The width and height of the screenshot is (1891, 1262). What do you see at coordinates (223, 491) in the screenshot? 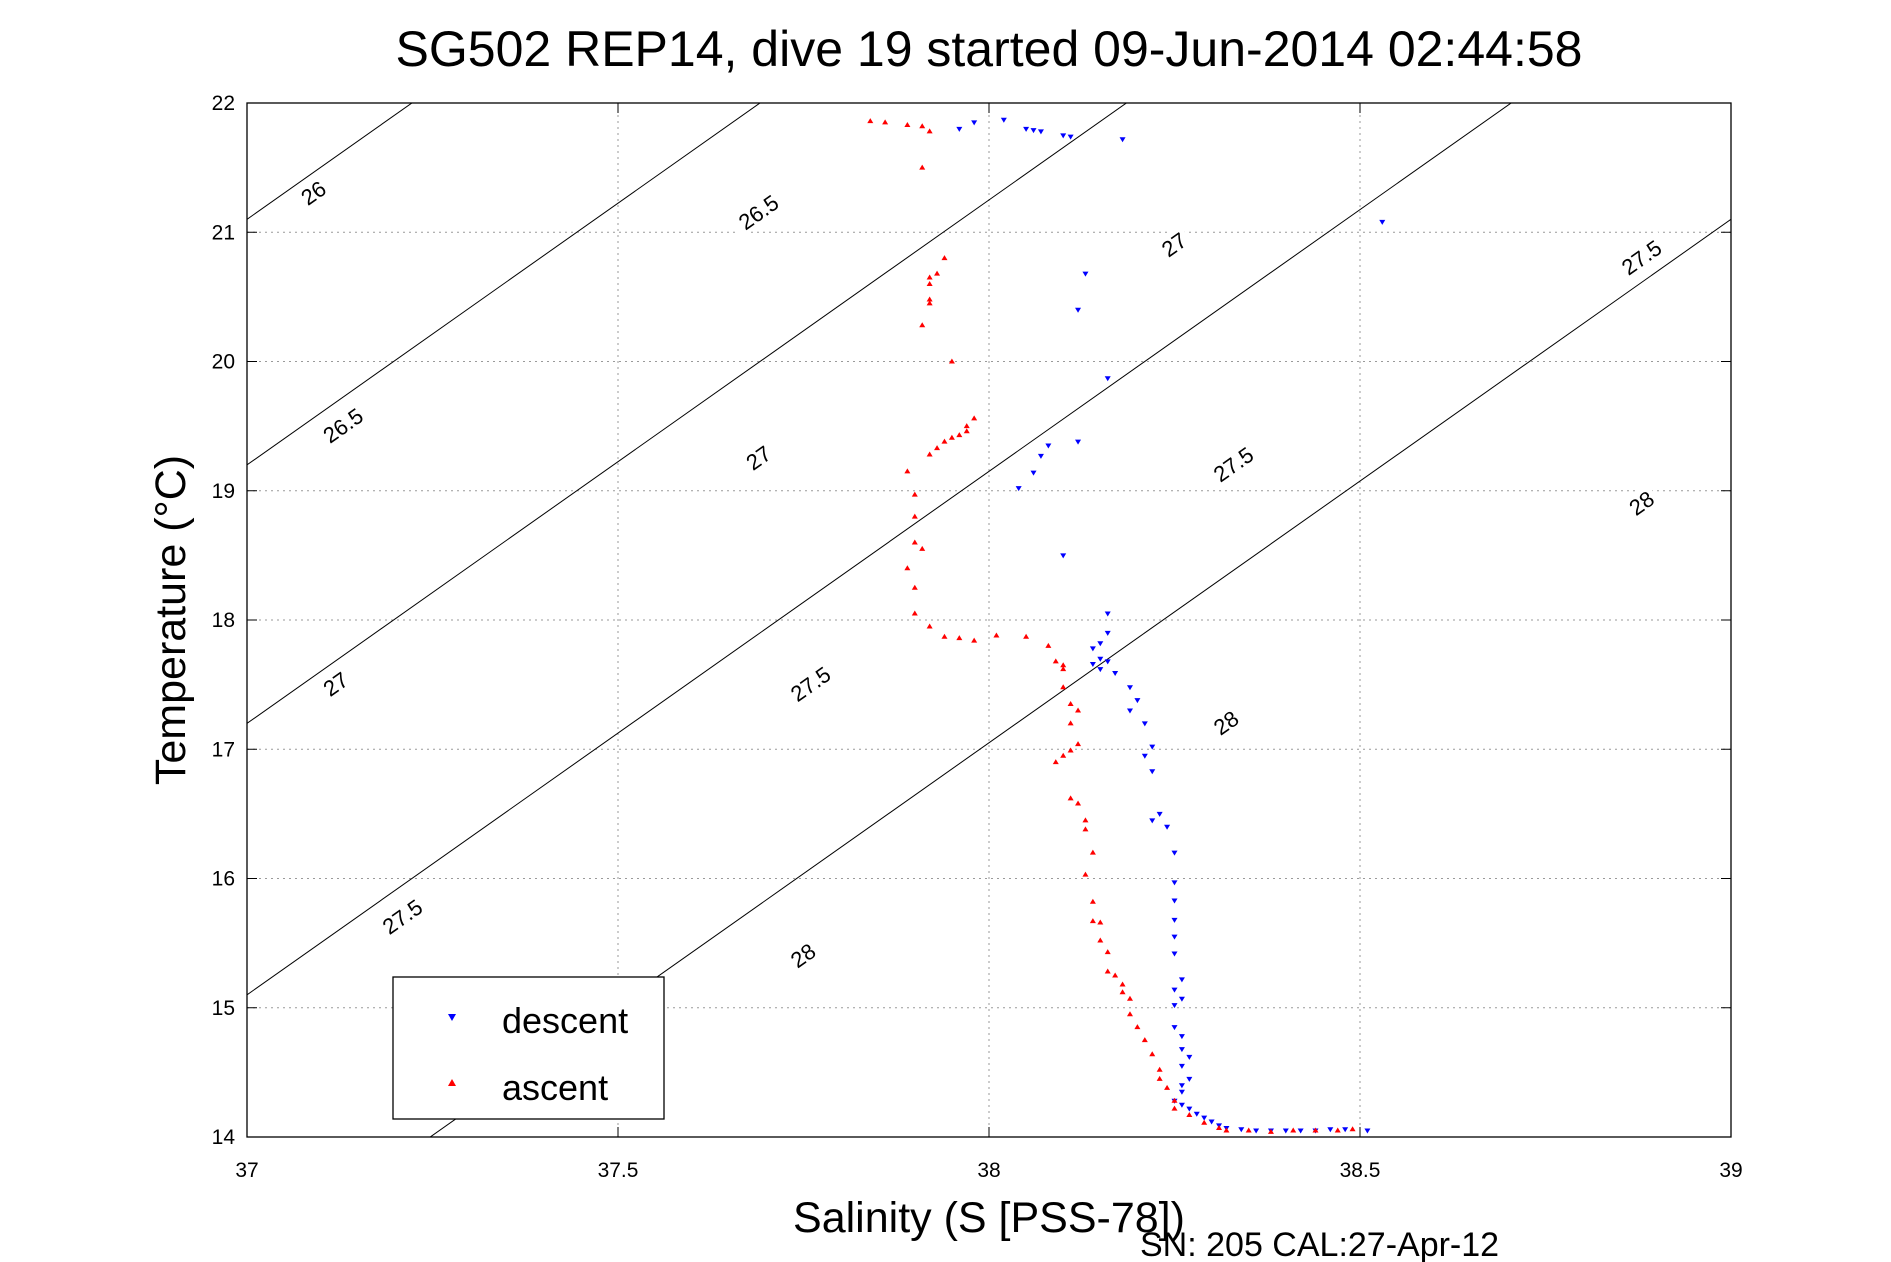
I see `y-tick-label: 19` at bounding box center [223, 491].